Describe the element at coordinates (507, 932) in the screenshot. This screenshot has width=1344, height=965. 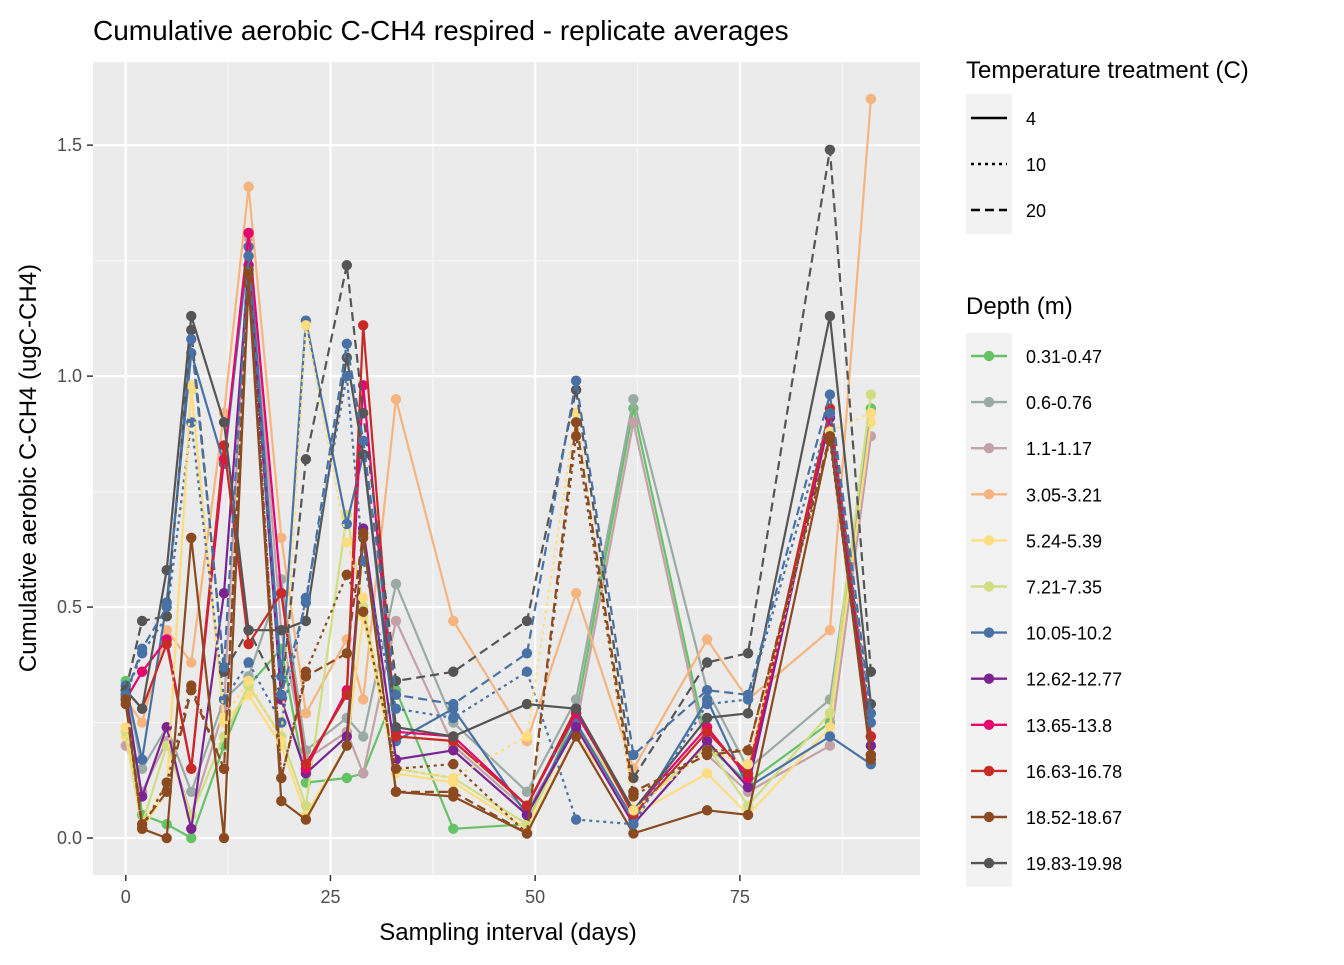
I see `x-axis-label: Sampling interval (days)` at that location.